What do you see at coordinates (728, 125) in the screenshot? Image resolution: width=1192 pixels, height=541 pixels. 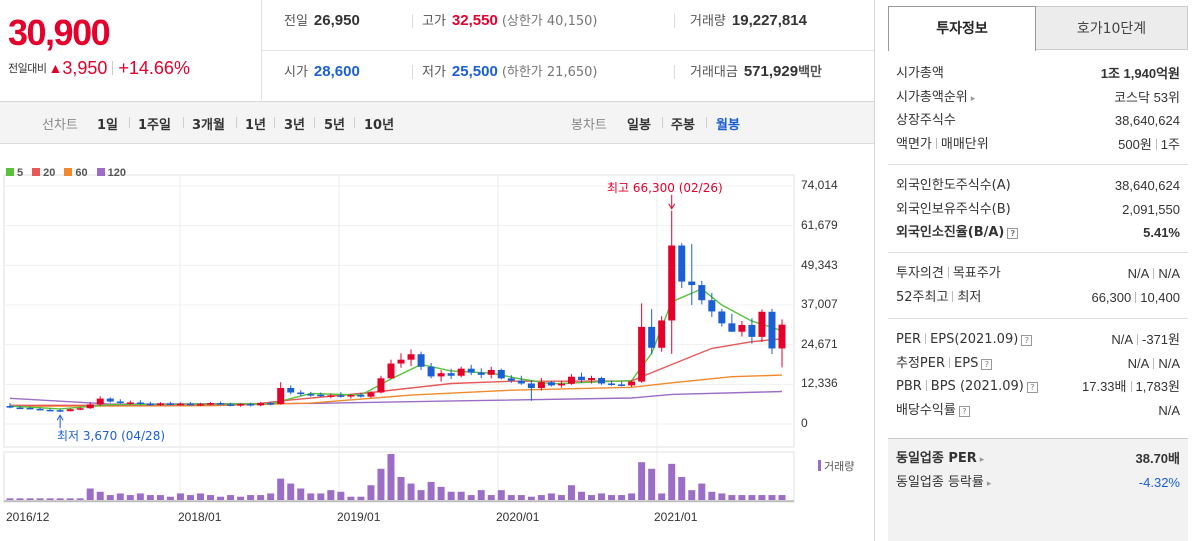 I see `candle-monthly: 월봉` at bounding box center [728, 125].